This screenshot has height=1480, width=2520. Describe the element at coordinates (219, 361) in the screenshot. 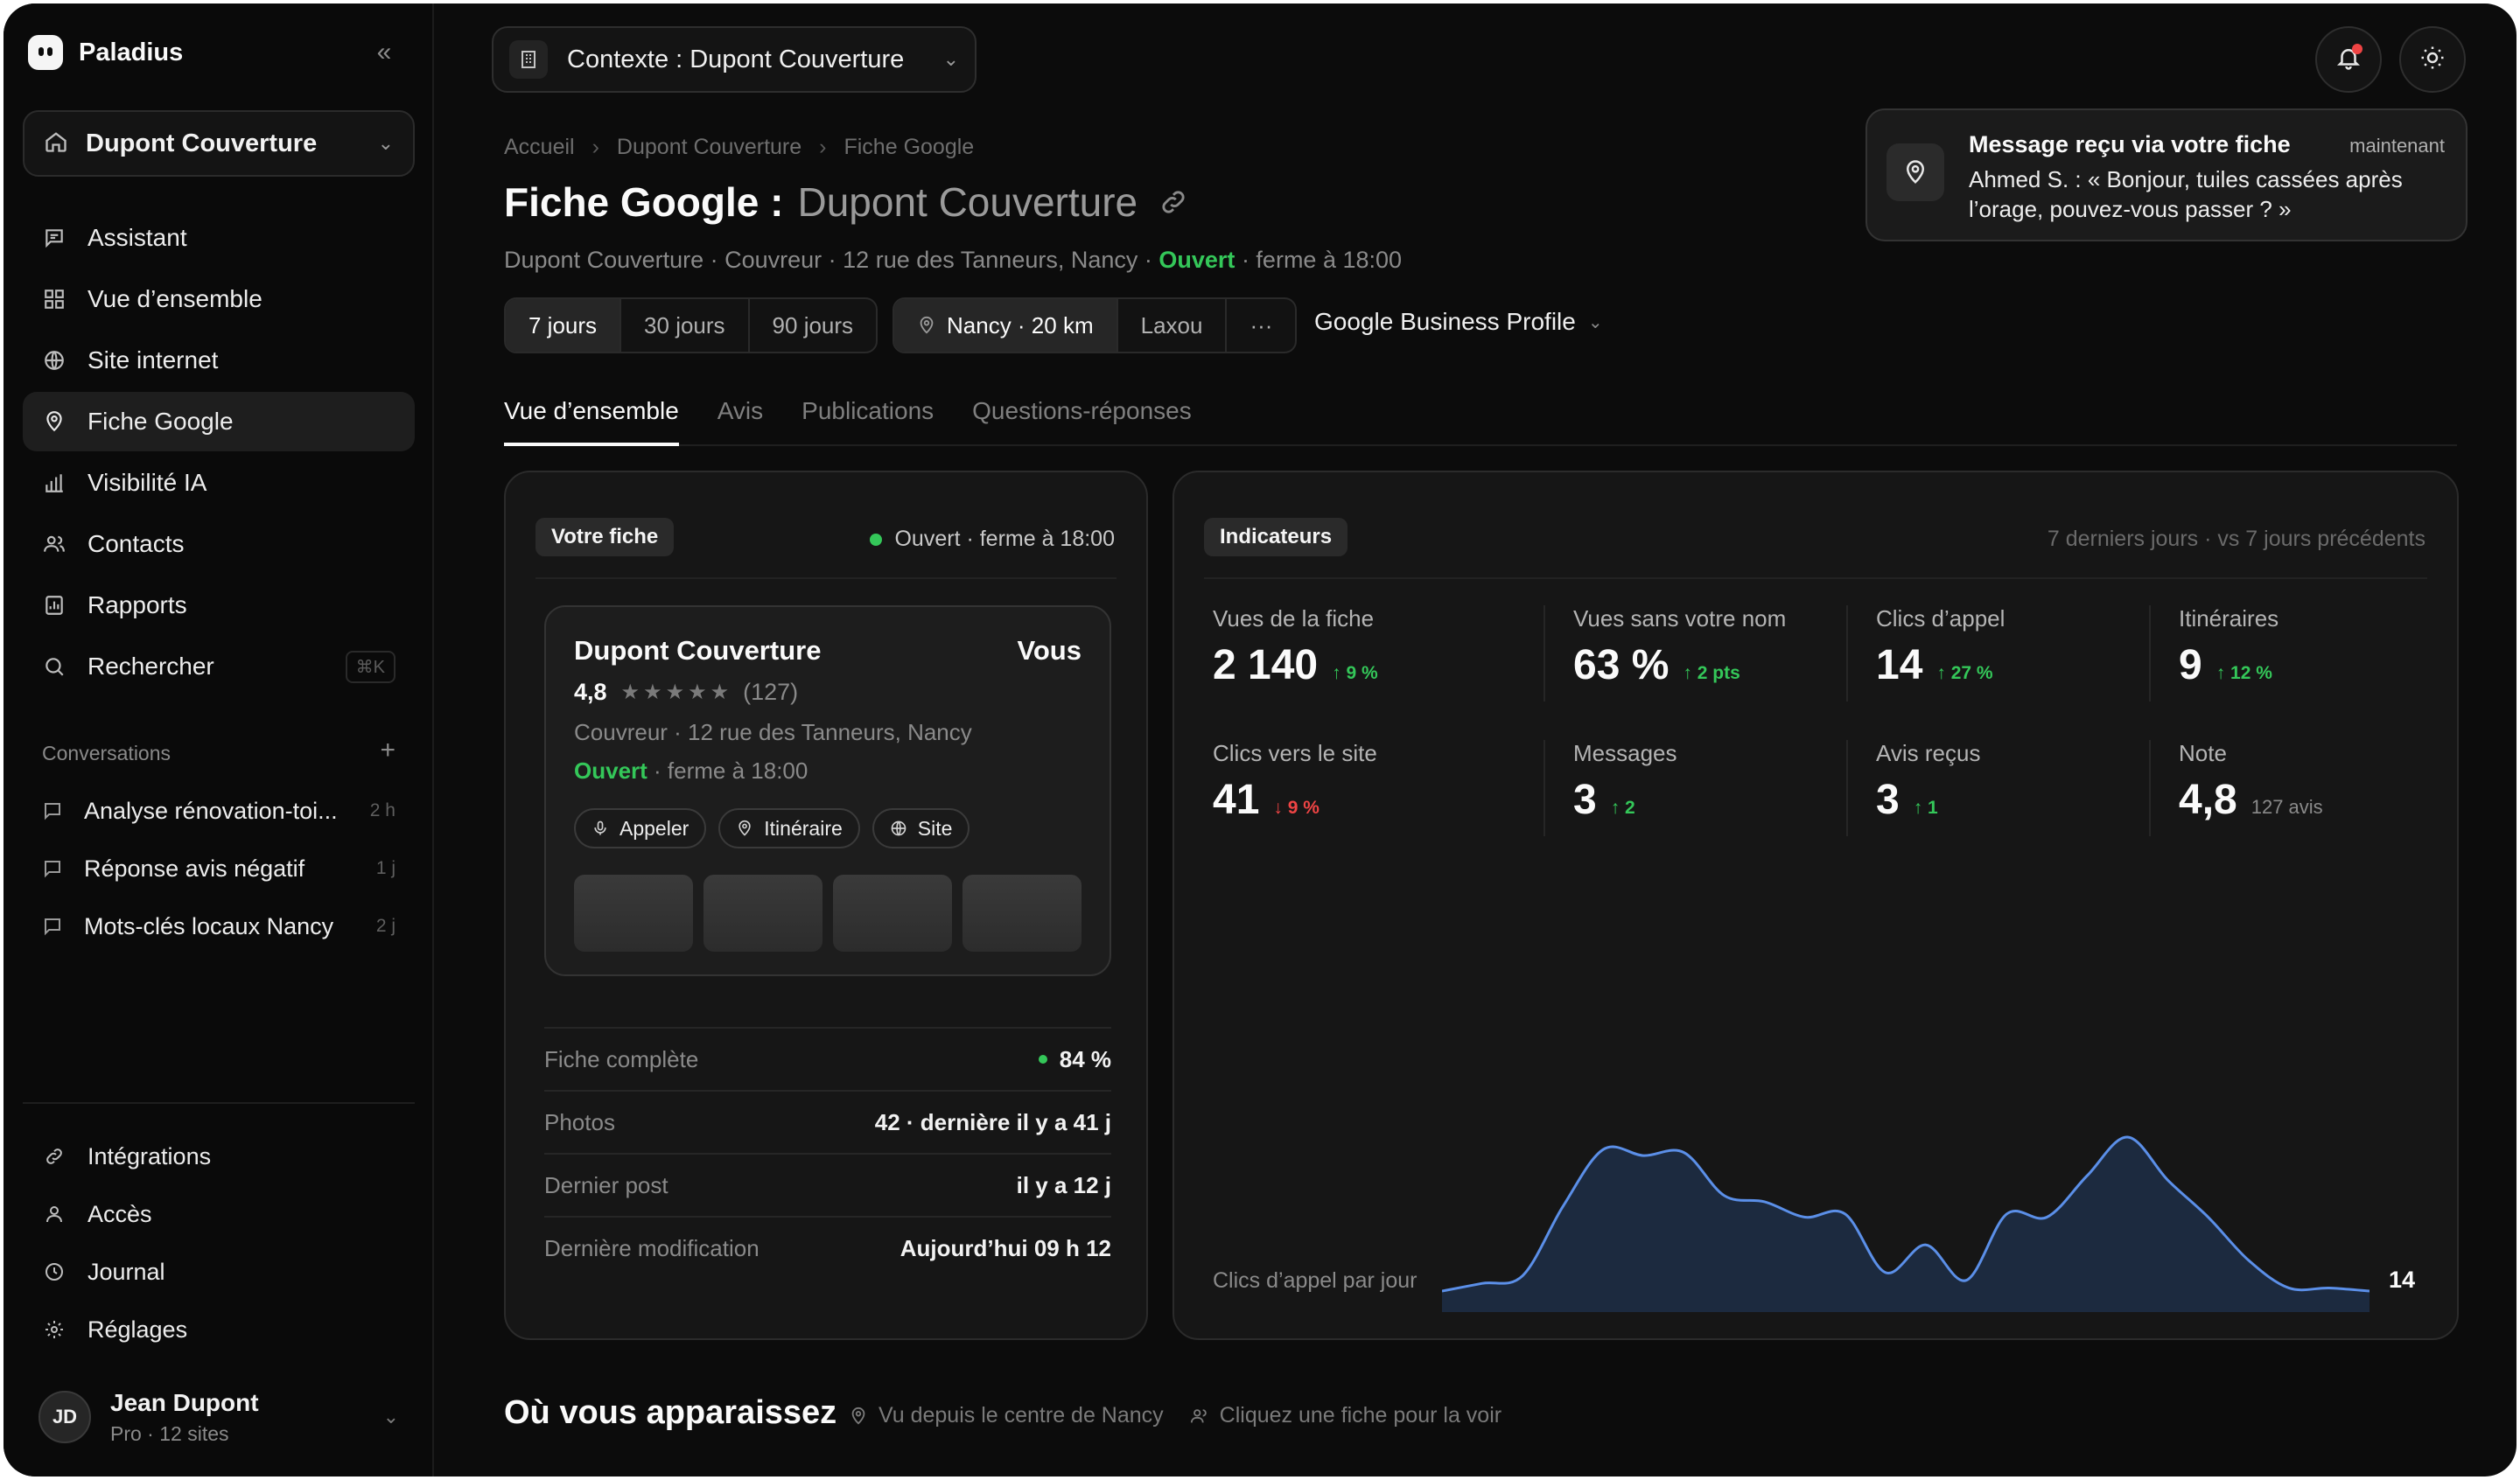

I see `nav-item-website: Site internet` at that location.